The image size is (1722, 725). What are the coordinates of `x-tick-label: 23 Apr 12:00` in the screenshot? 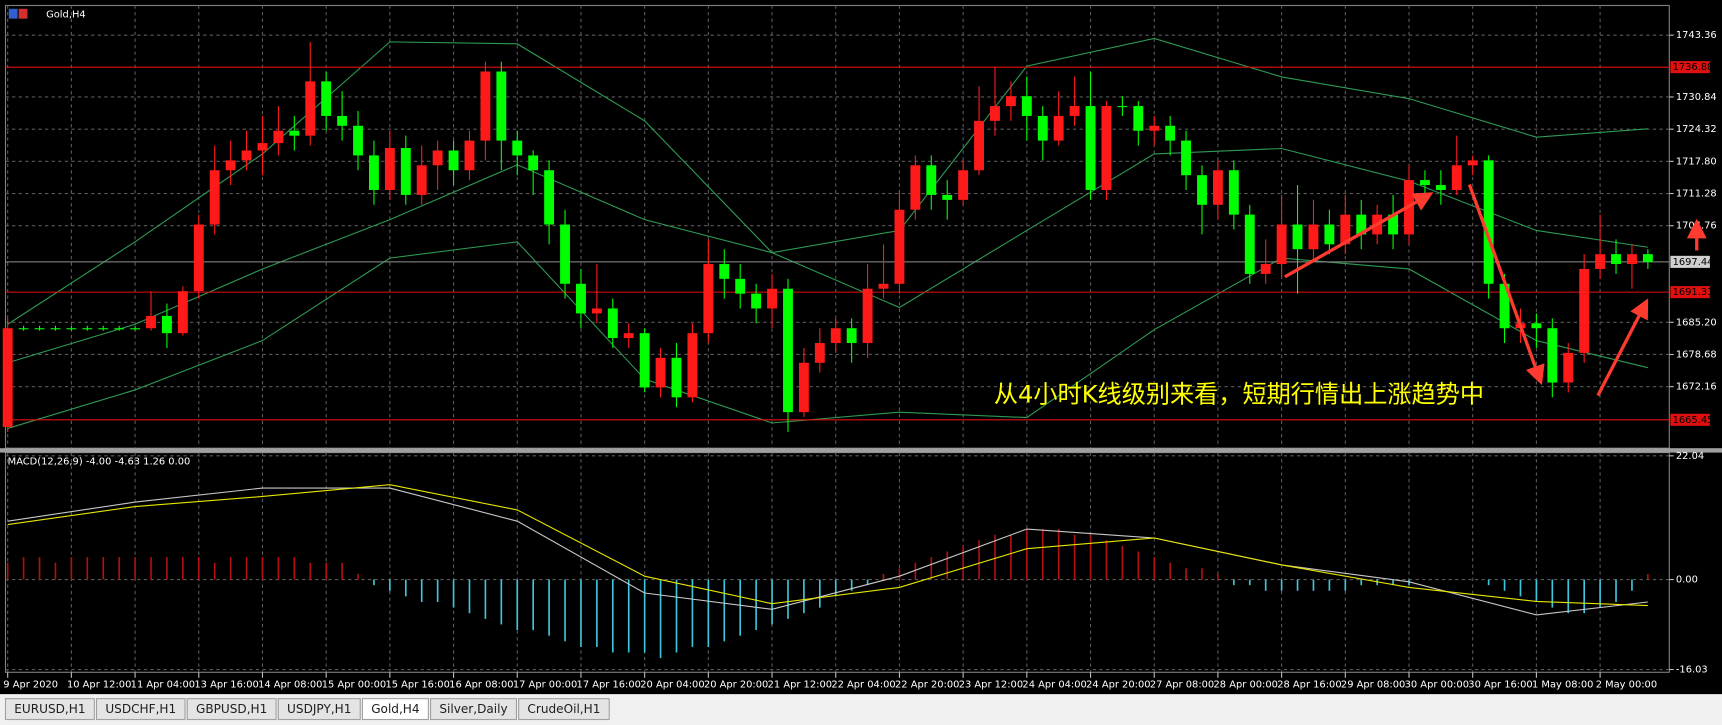 It's located at (991, 684).